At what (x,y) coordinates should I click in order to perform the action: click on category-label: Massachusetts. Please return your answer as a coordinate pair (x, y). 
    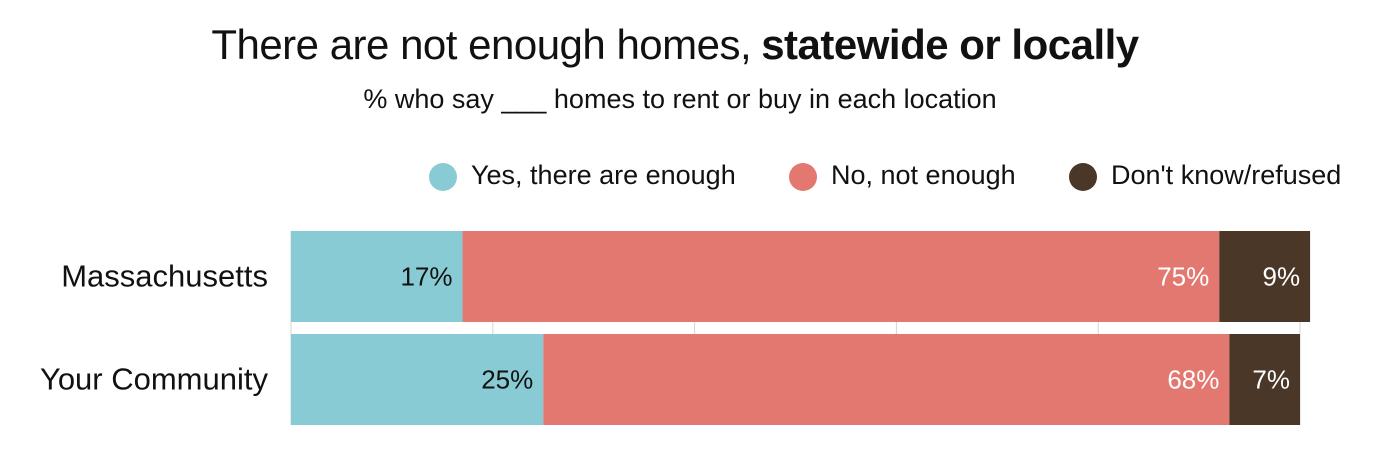
    Looking at the image, I should click on (164, 276).